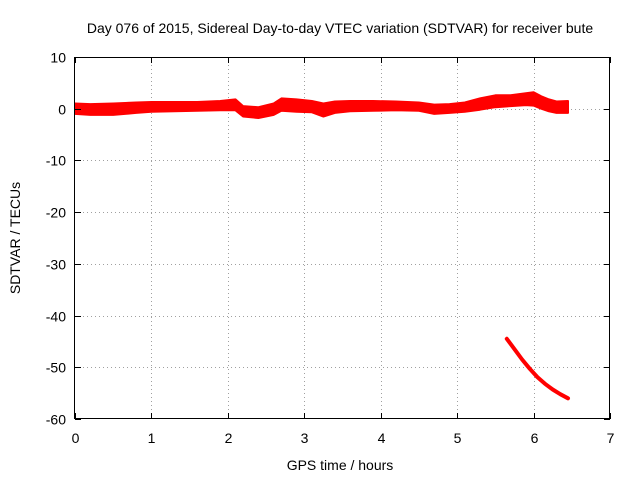 The width and height of the screenshot is (640, 480). I want to click on x-tick-label: 2, so click(229, 438).